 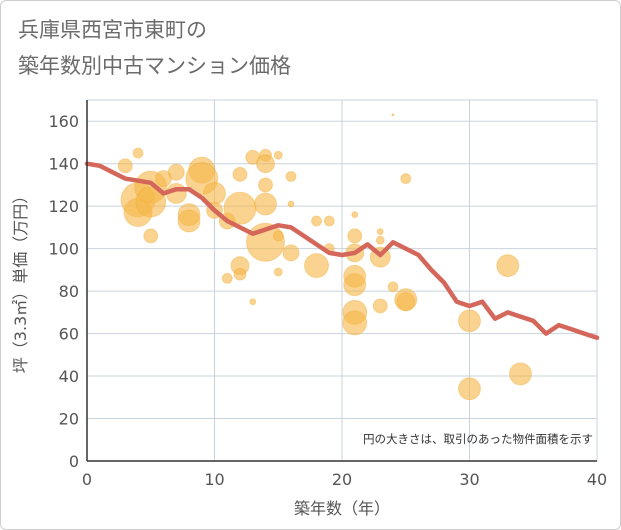 What do you see at coordinates (63, 121) in the screenshot?
I see `y-tick-label: 160` at bounding box center [63, 121].